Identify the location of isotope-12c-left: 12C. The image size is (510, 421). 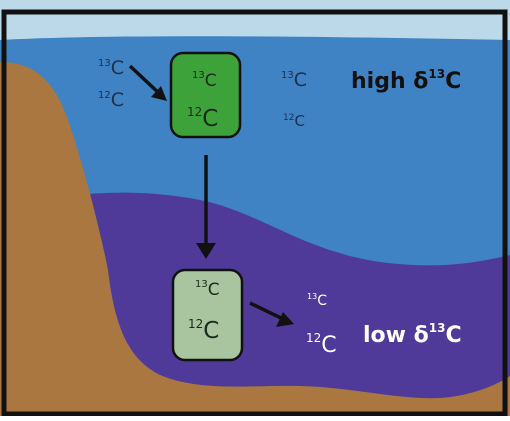
(111, 100).